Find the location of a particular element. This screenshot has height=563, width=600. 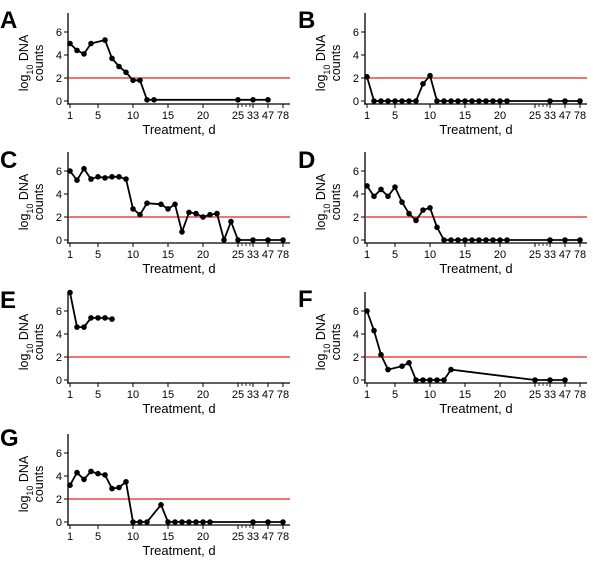

panel-letter: G is located at coordinates (9, 438).